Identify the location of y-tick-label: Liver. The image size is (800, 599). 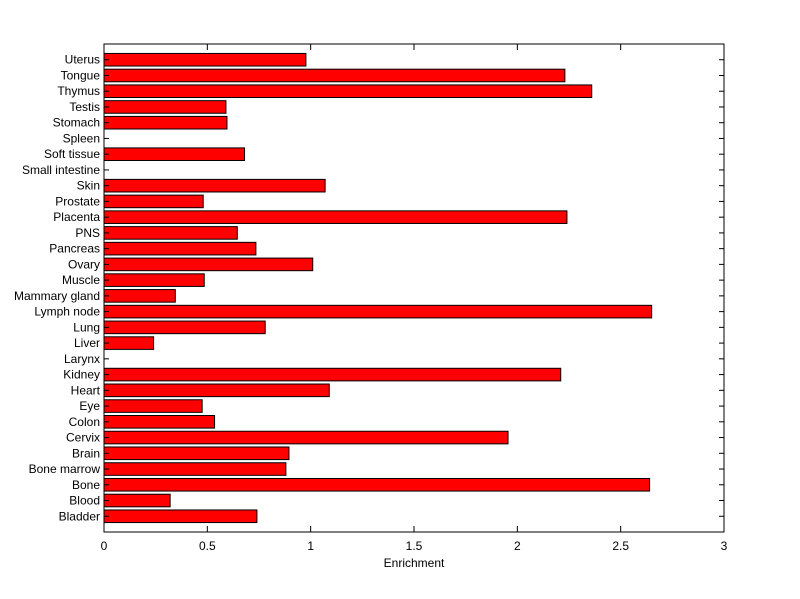
(87, 343).